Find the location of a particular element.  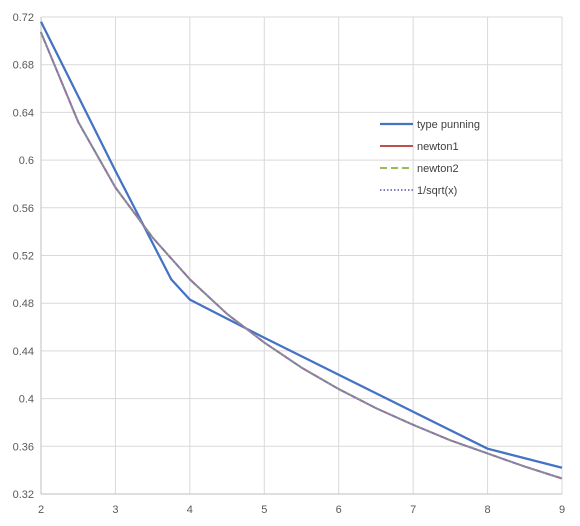

y-tick-label: 0.4 is located at coordinates (26, 400).